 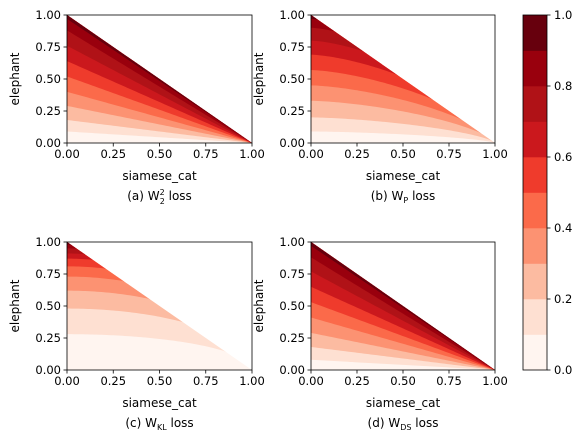 I want to click on colorbar-frame, so click(x=535, y=192).